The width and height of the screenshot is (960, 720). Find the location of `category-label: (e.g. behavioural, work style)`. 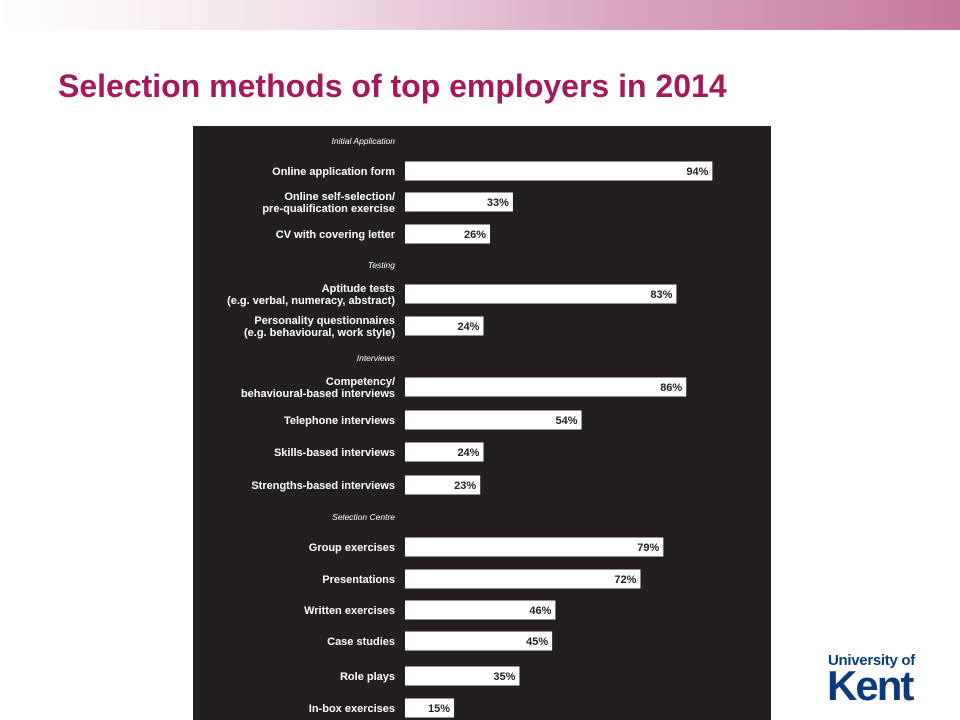

category-label: (e.g. behavioural, work style) is located at coordinates (319, 333).